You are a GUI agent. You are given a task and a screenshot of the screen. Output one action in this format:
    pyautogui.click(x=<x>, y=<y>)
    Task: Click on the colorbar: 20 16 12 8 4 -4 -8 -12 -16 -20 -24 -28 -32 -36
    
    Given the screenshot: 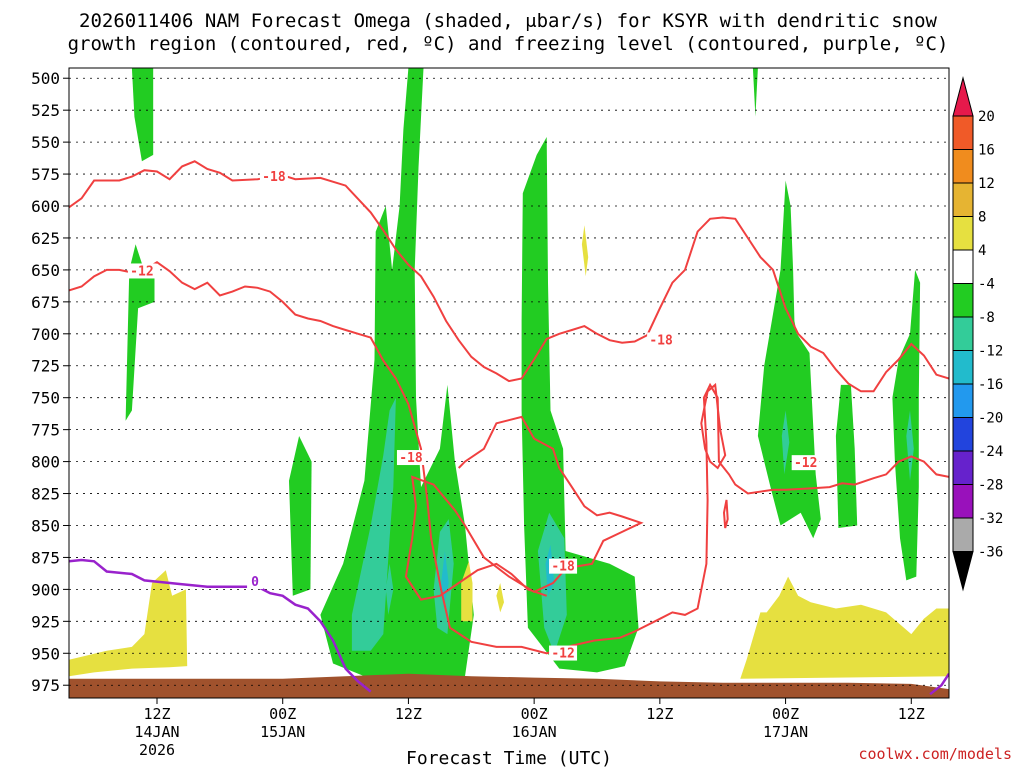 What is the action you would take?
    pyautogui.click(x=977, y=334)
    